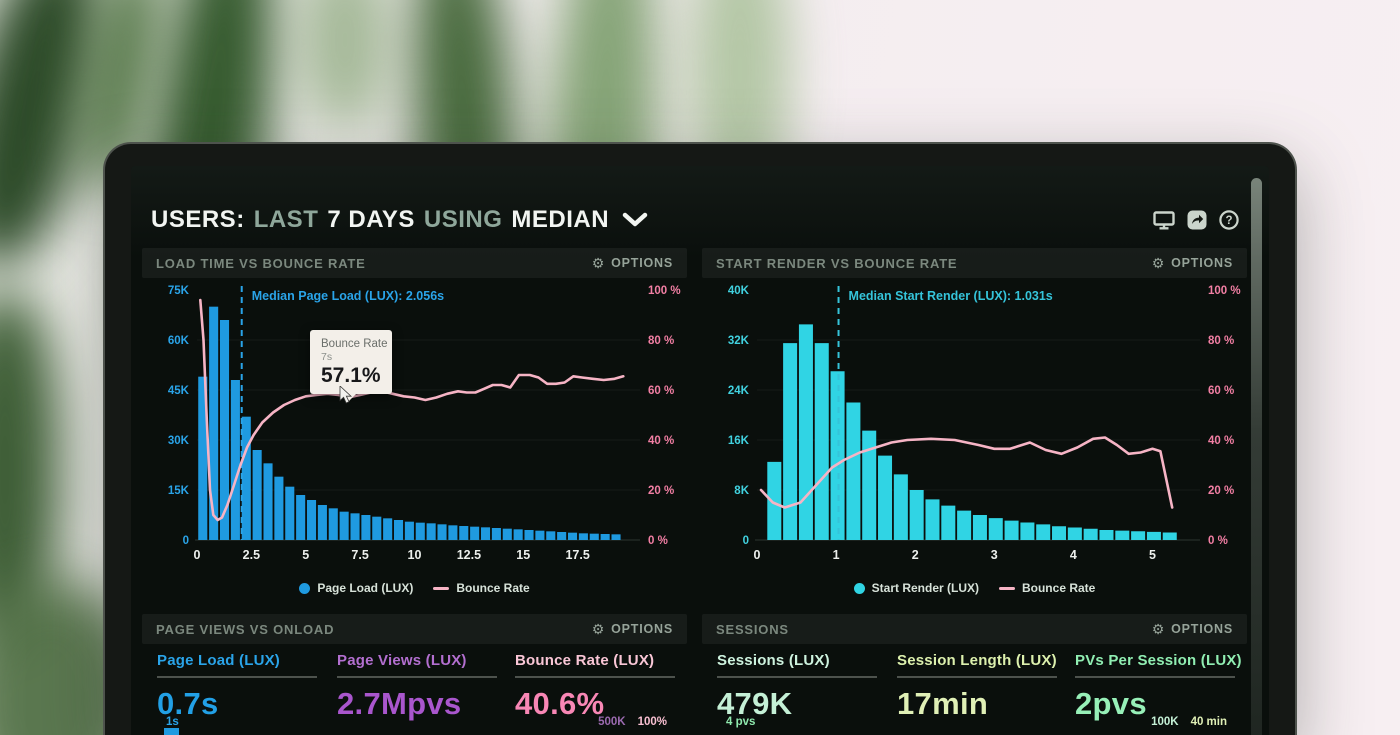 The width and height of the screenshot is (1400, 735). What do you see at coordinates (836, 555) in the screenshot?
I see `svg-text: 1` at bounding box center [836, 555].